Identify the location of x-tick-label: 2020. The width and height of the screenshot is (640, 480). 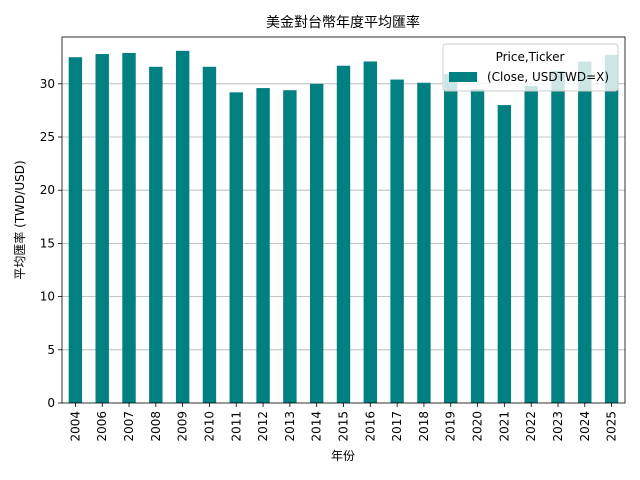
(478, 426).